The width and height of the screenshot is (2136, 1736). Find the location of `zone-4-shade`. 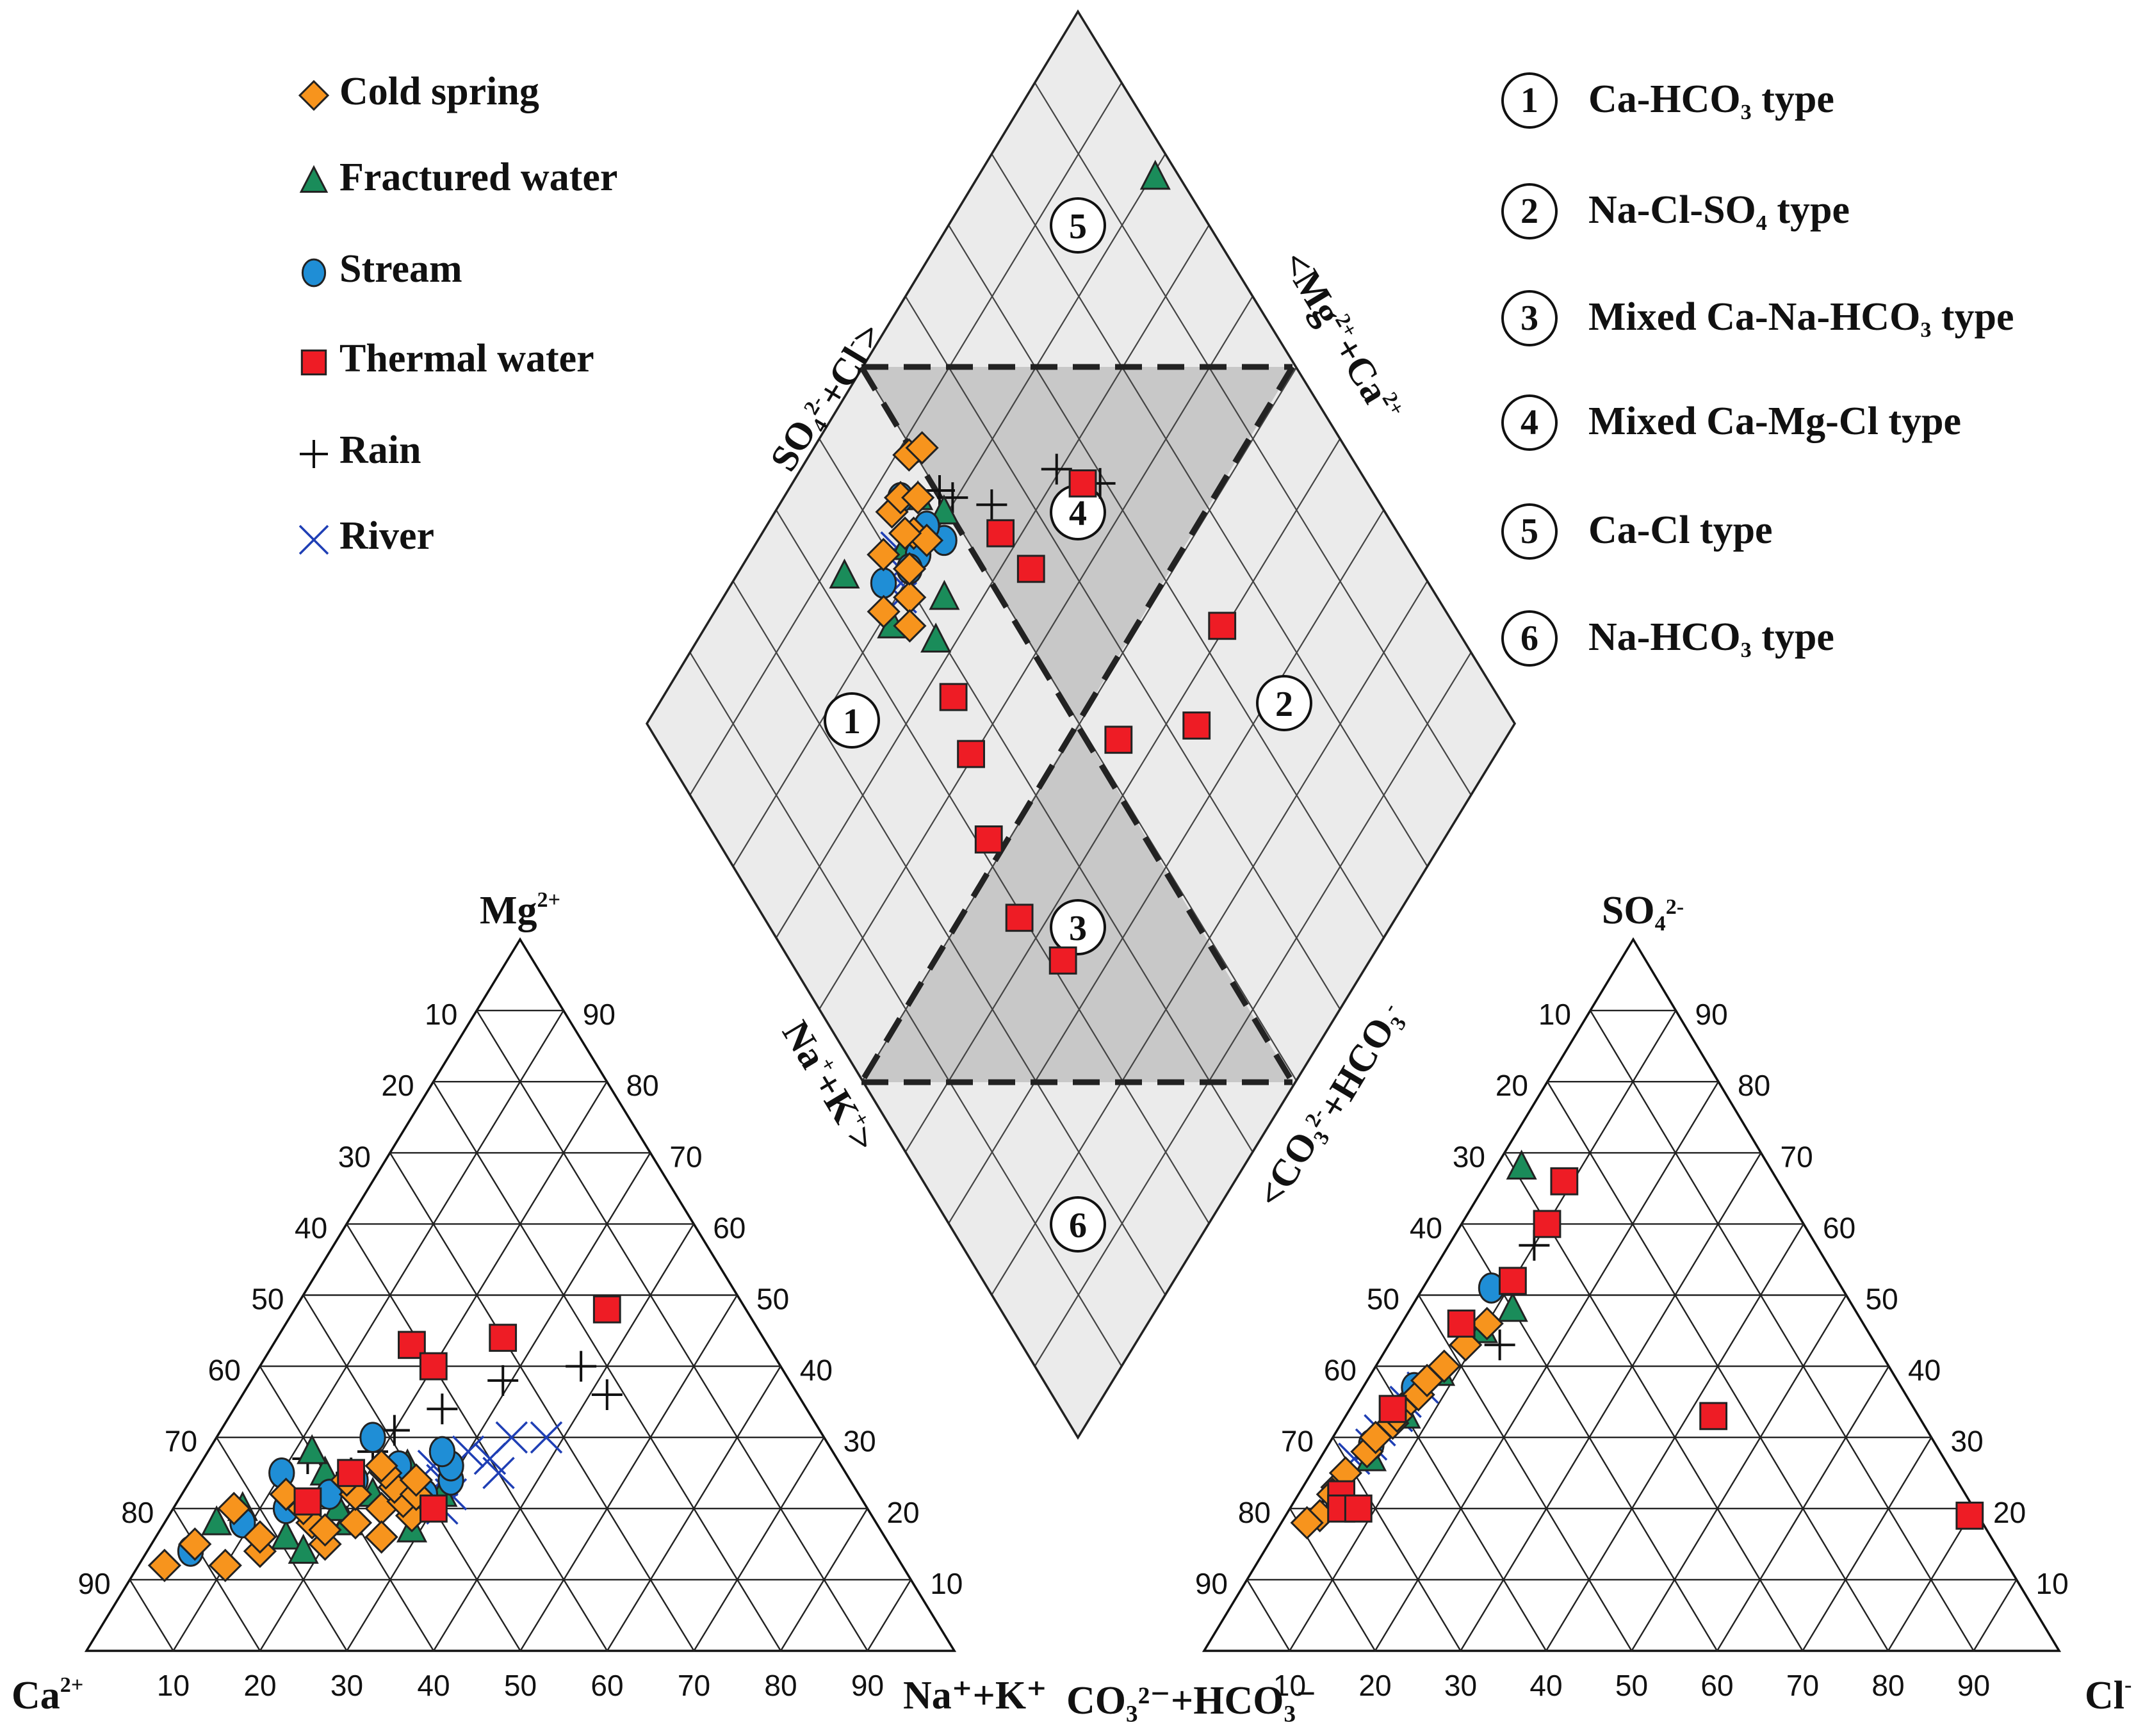

zone-4-shade is located at coordinates (1076, 545).